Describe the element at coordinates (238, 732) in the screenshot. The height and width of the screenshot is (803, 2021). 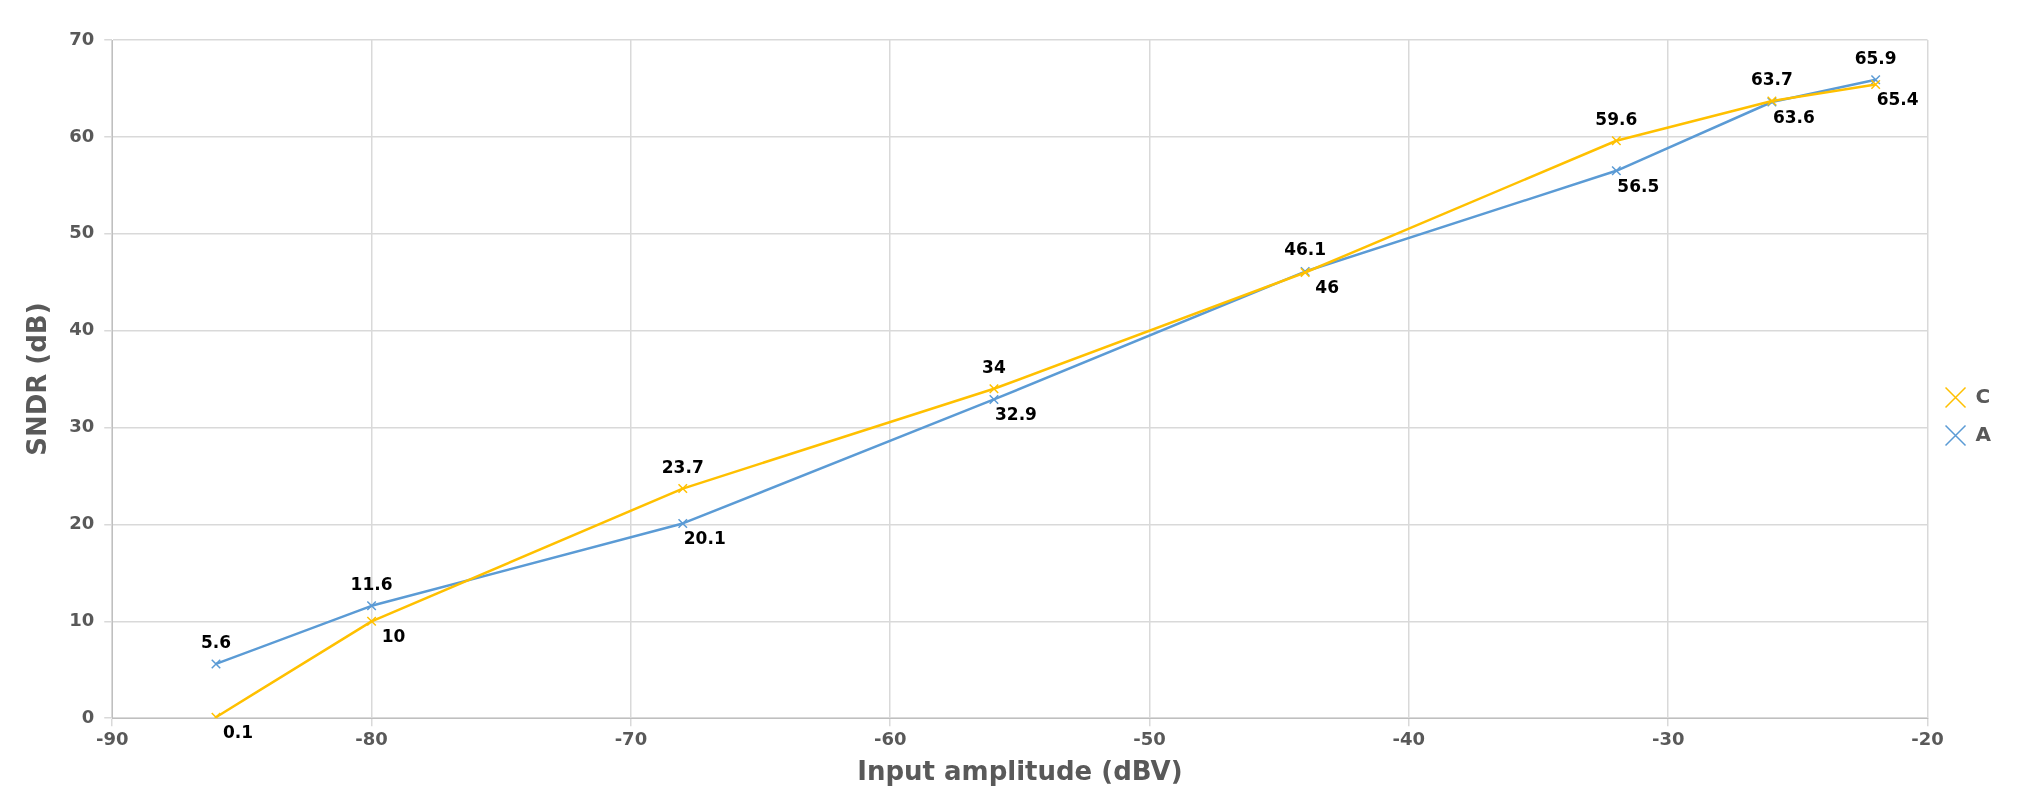
I see `data-label: 0.1` at that location.